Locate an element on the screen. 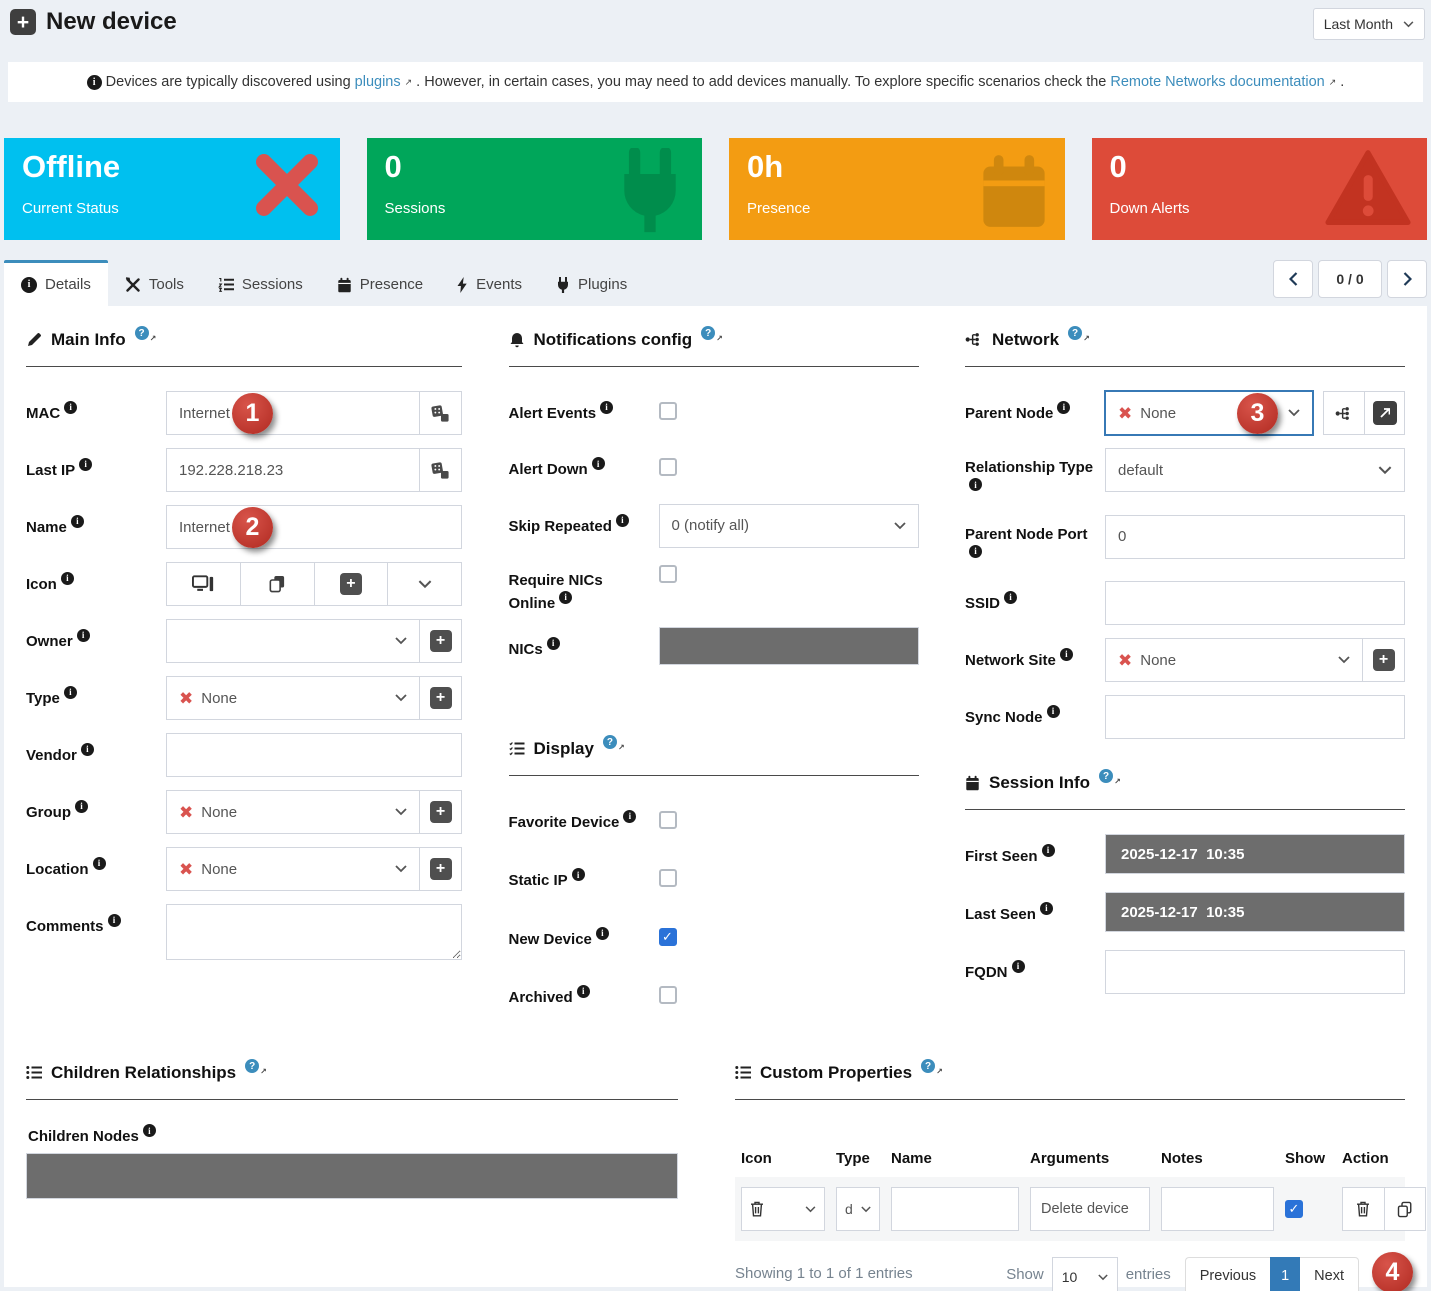 The image size is (1431, 1291). property-type-select: d is located at coordinates (858, 1209).